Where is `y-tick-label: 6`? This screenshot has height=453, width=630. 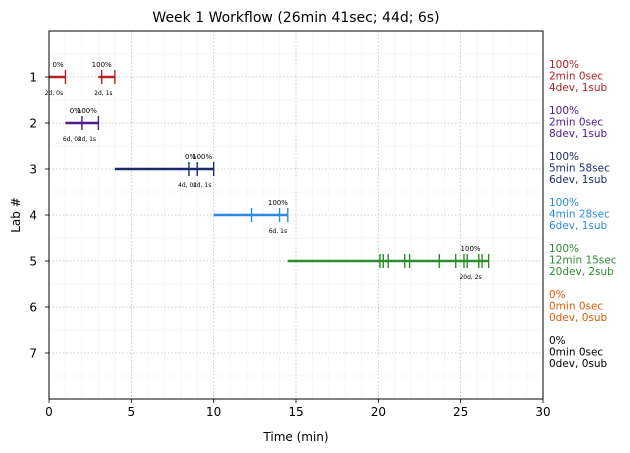
y-tick-label: 6 is located at coordinates (33, 308).